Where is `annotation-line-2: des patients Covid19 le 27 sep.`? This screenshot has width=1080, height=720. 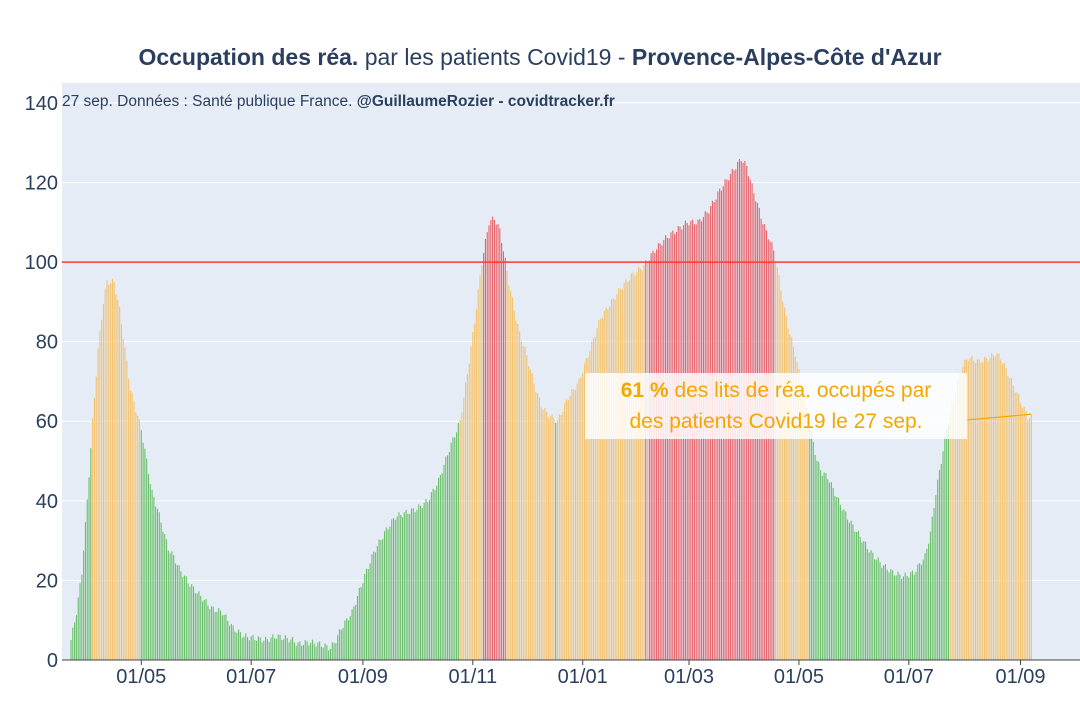 annotation-line-2: des patients Covid19 le 27 sep. is located at coordinates (775, 421).